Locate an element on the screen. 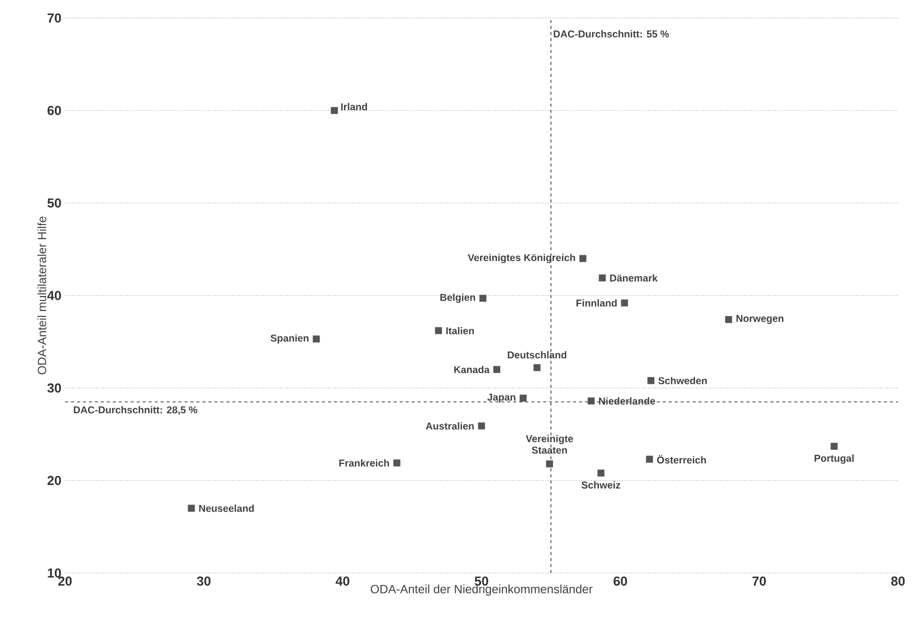  ref-line-label: DAC-Durchschnitt: 28,5 % is located at coordinates (136, 410).